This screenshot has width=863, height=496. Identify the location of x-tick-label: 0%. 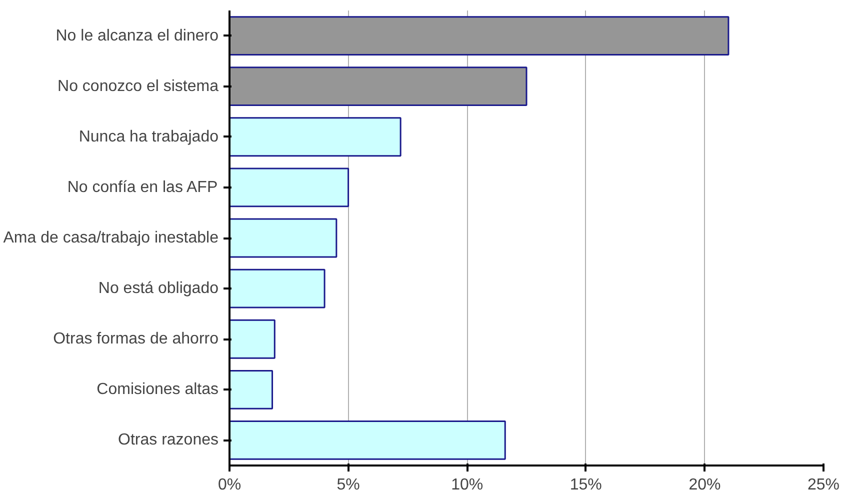
(230, 485).